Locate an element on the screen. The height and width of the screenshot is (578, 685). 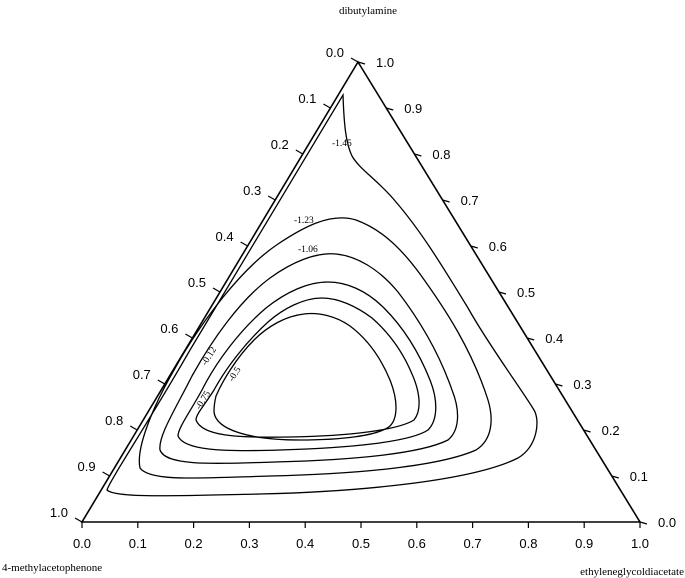
tick-label-left: 0.7 is located at coordinates (142, 374).